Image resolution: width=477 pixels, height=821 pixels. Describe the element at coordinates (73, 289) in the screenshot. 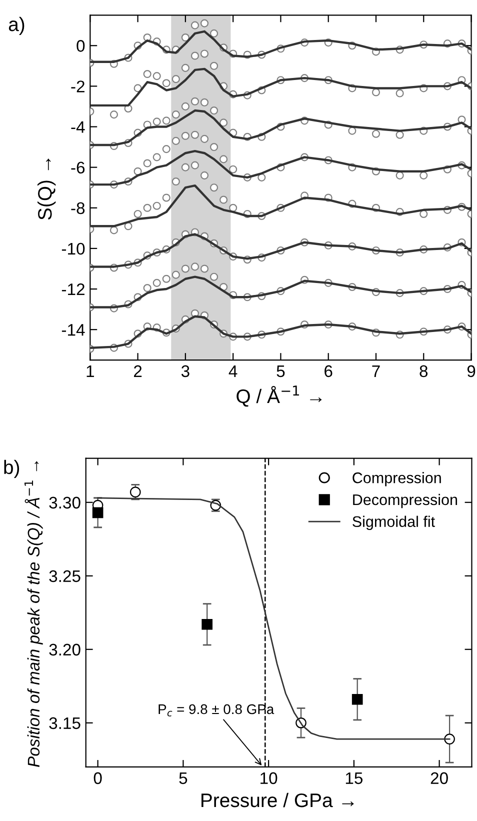

I see `y-tick-label: -12` at that location.